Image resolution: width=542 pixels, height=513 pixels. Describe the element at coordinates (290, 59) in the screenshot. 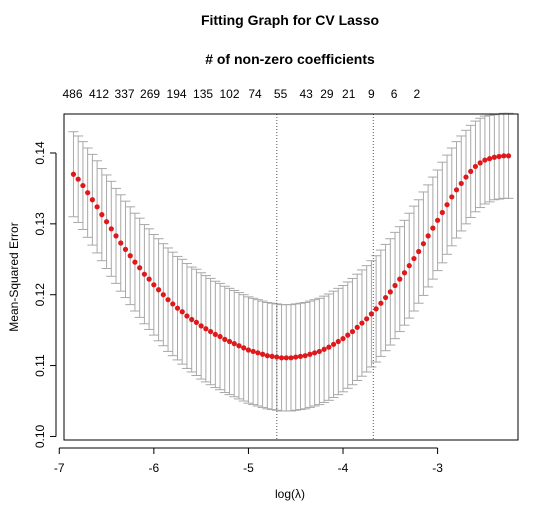

I see `chart-subtitle: # of non-zero coefficients` at that location.